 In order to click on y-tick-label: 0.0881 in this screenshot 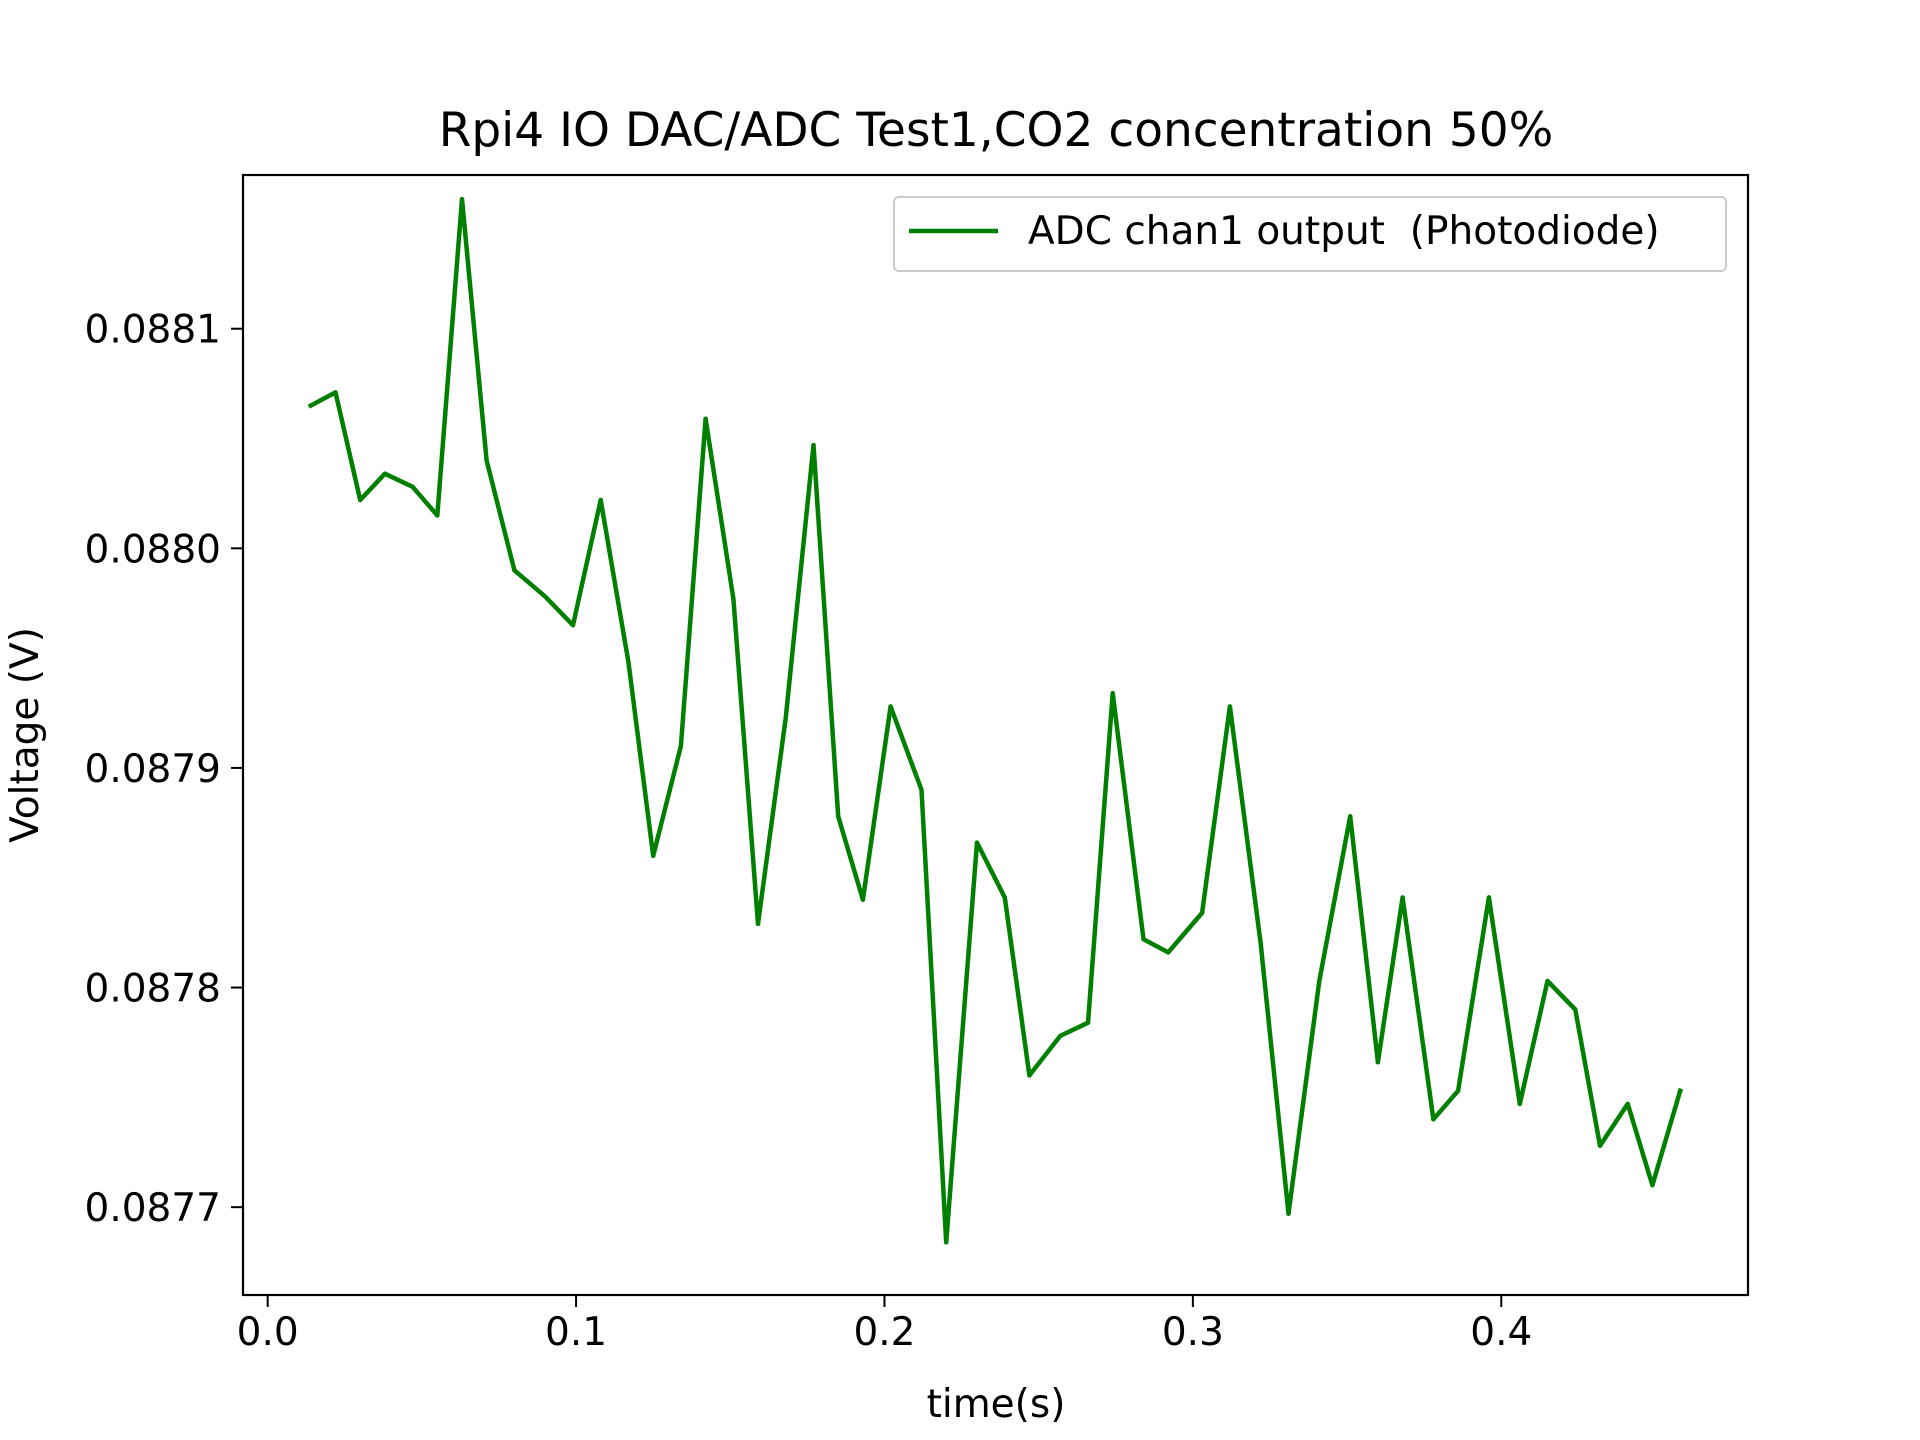, I will do `click(153, 330)`.